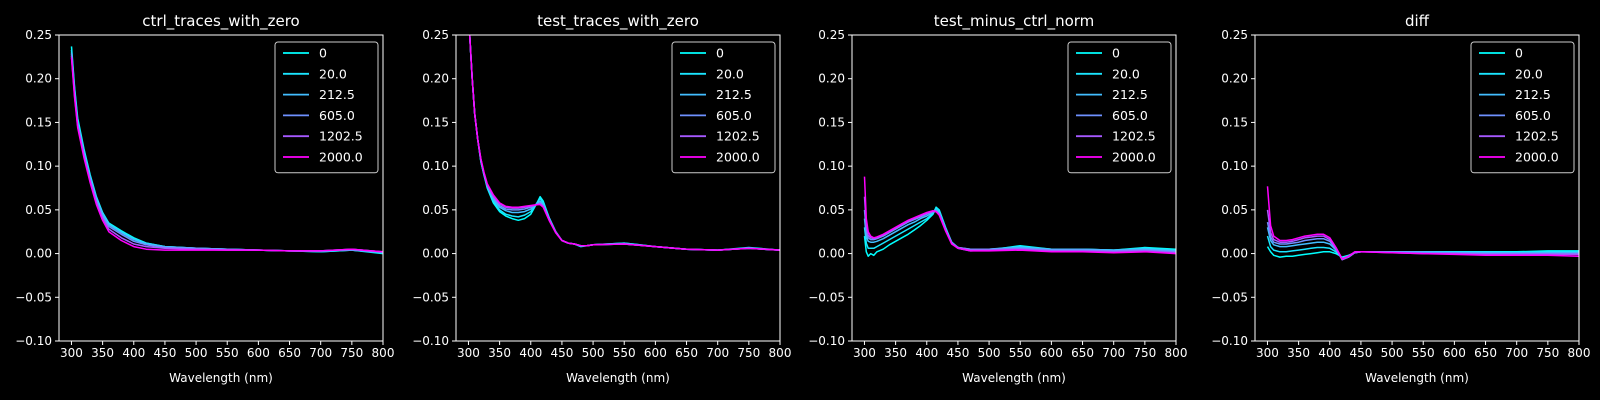  Describe the element at coordinates (1516, 353) in the screenshot. I see `x-tick-label: 700` at that location.